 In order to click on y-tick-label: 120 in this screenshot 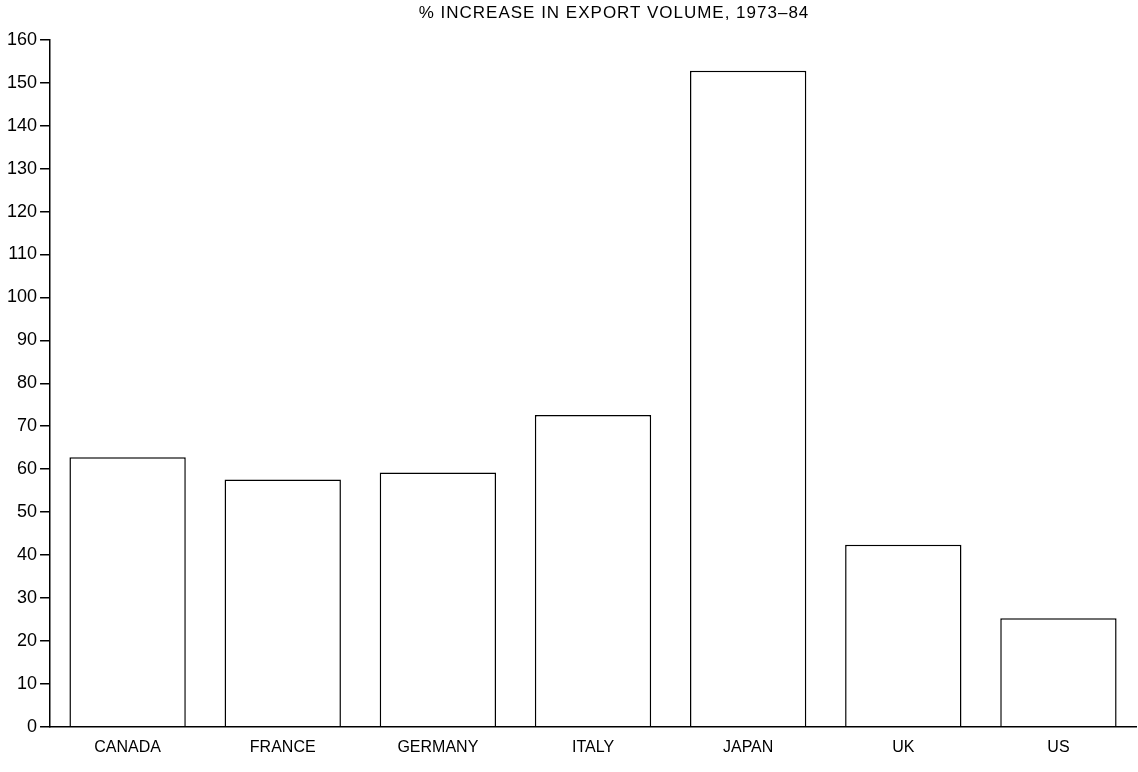, I will do `click(22, 210)`.